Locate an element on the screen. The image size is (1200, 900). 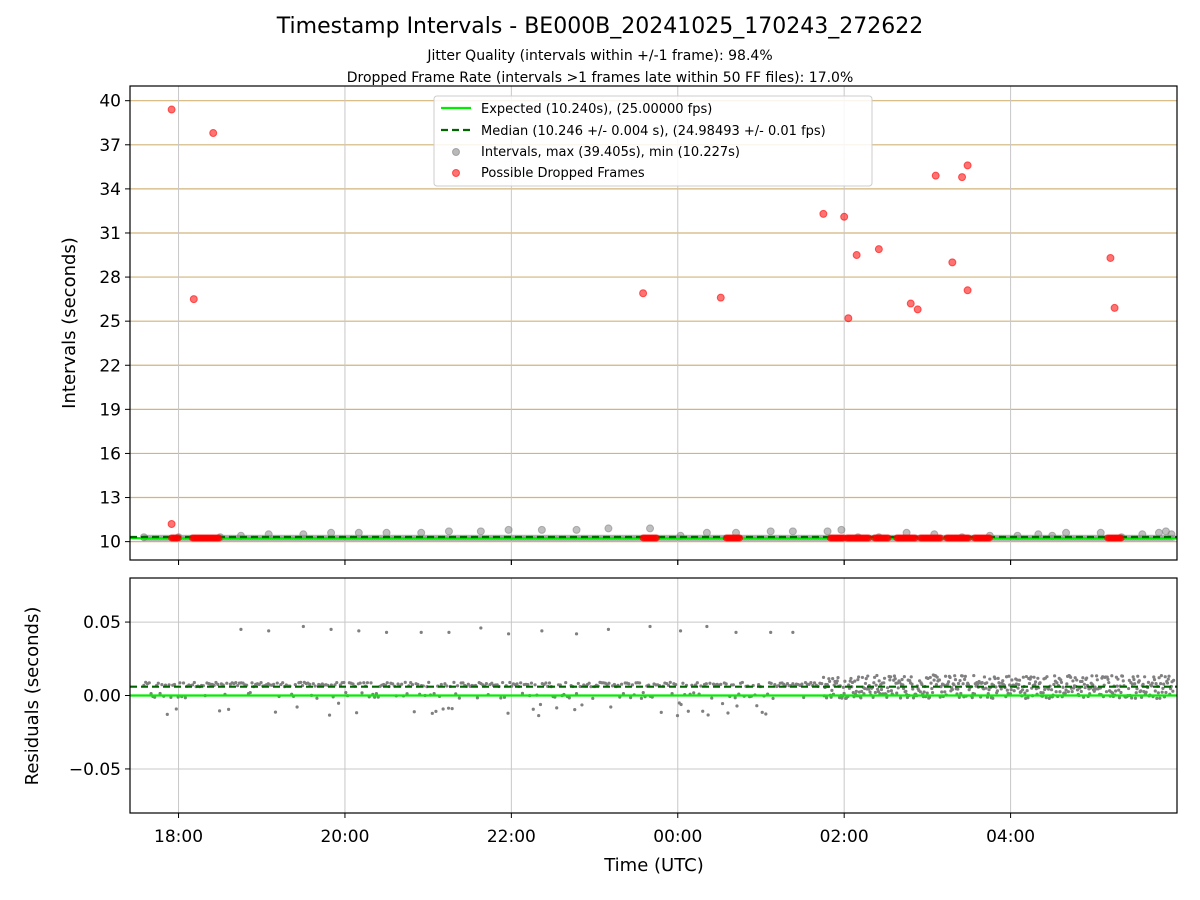
intervals-y-axis-label: Intervals (seconds) is located at coordinates (69, 323).